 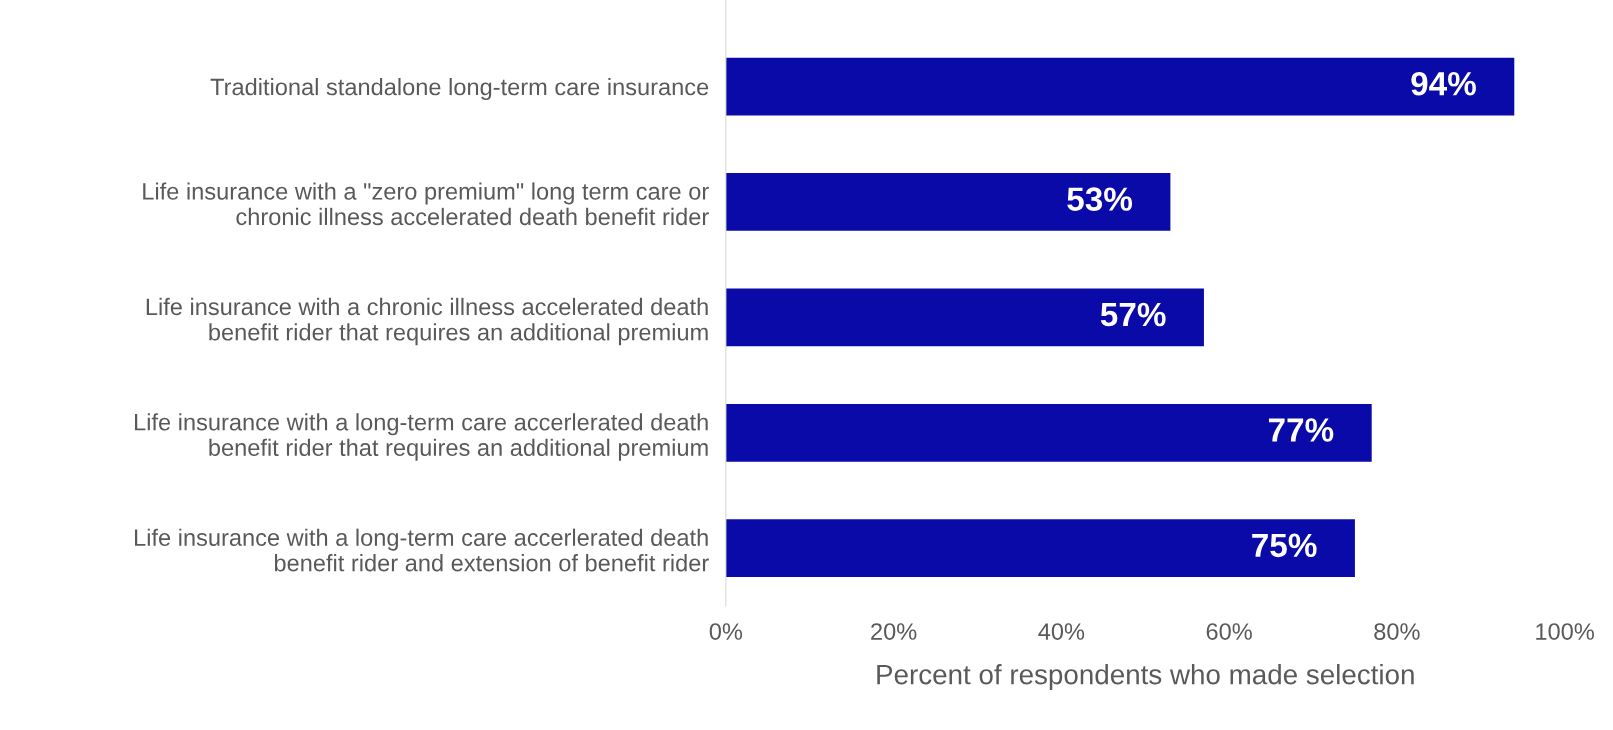 What do you see at coordinates (1397, 631) in the screenshot?
I see `x-tick-label: 80%` at bounding box center [1397, 631].